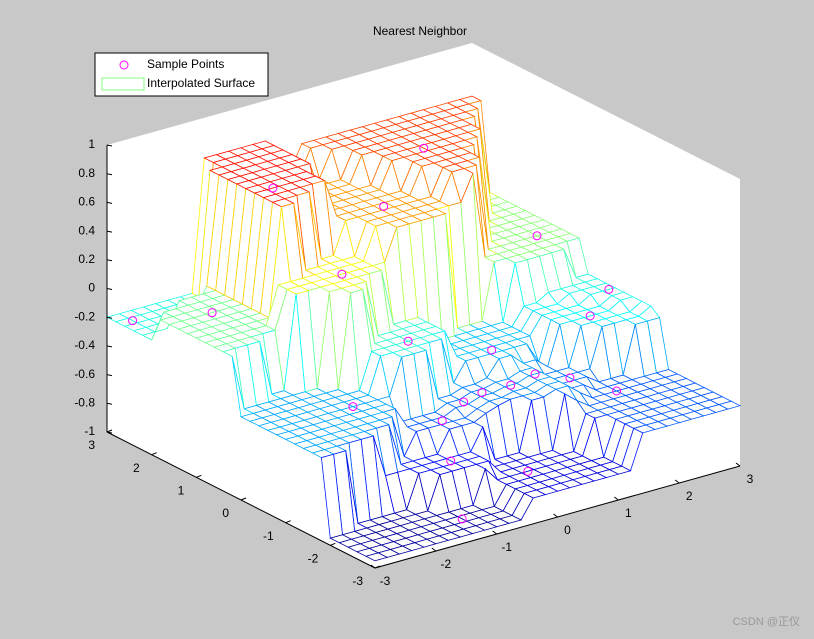 The image size is (814, 639). I want to click on legend-marker, so click(124, 65).